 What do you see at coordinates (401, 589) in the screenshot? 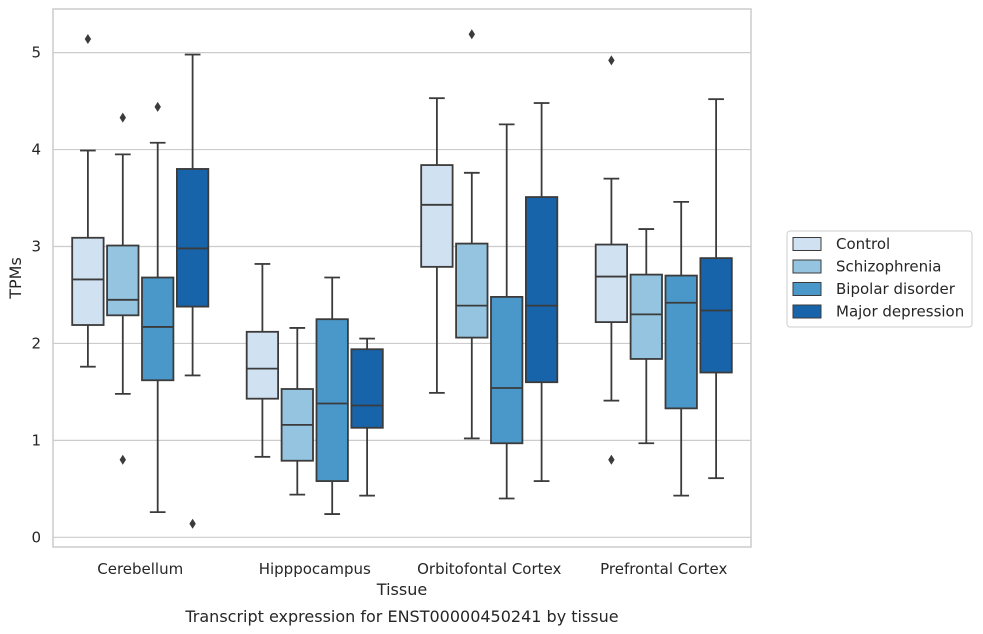
I see `x-axis-label: Tissue` at bounding box center [401, 589].